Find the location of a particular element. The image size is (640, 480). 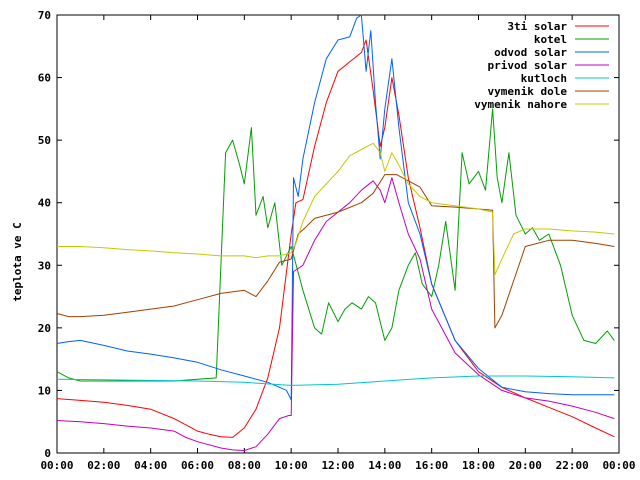

y-tick-label: 30 is located at coordinates (44, 265).